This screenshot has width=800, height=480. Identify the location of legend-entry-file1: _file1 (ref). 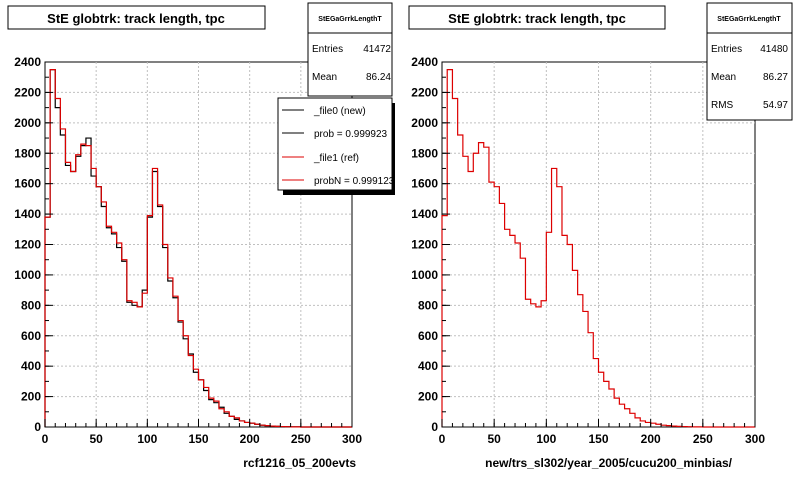
(320, 158).